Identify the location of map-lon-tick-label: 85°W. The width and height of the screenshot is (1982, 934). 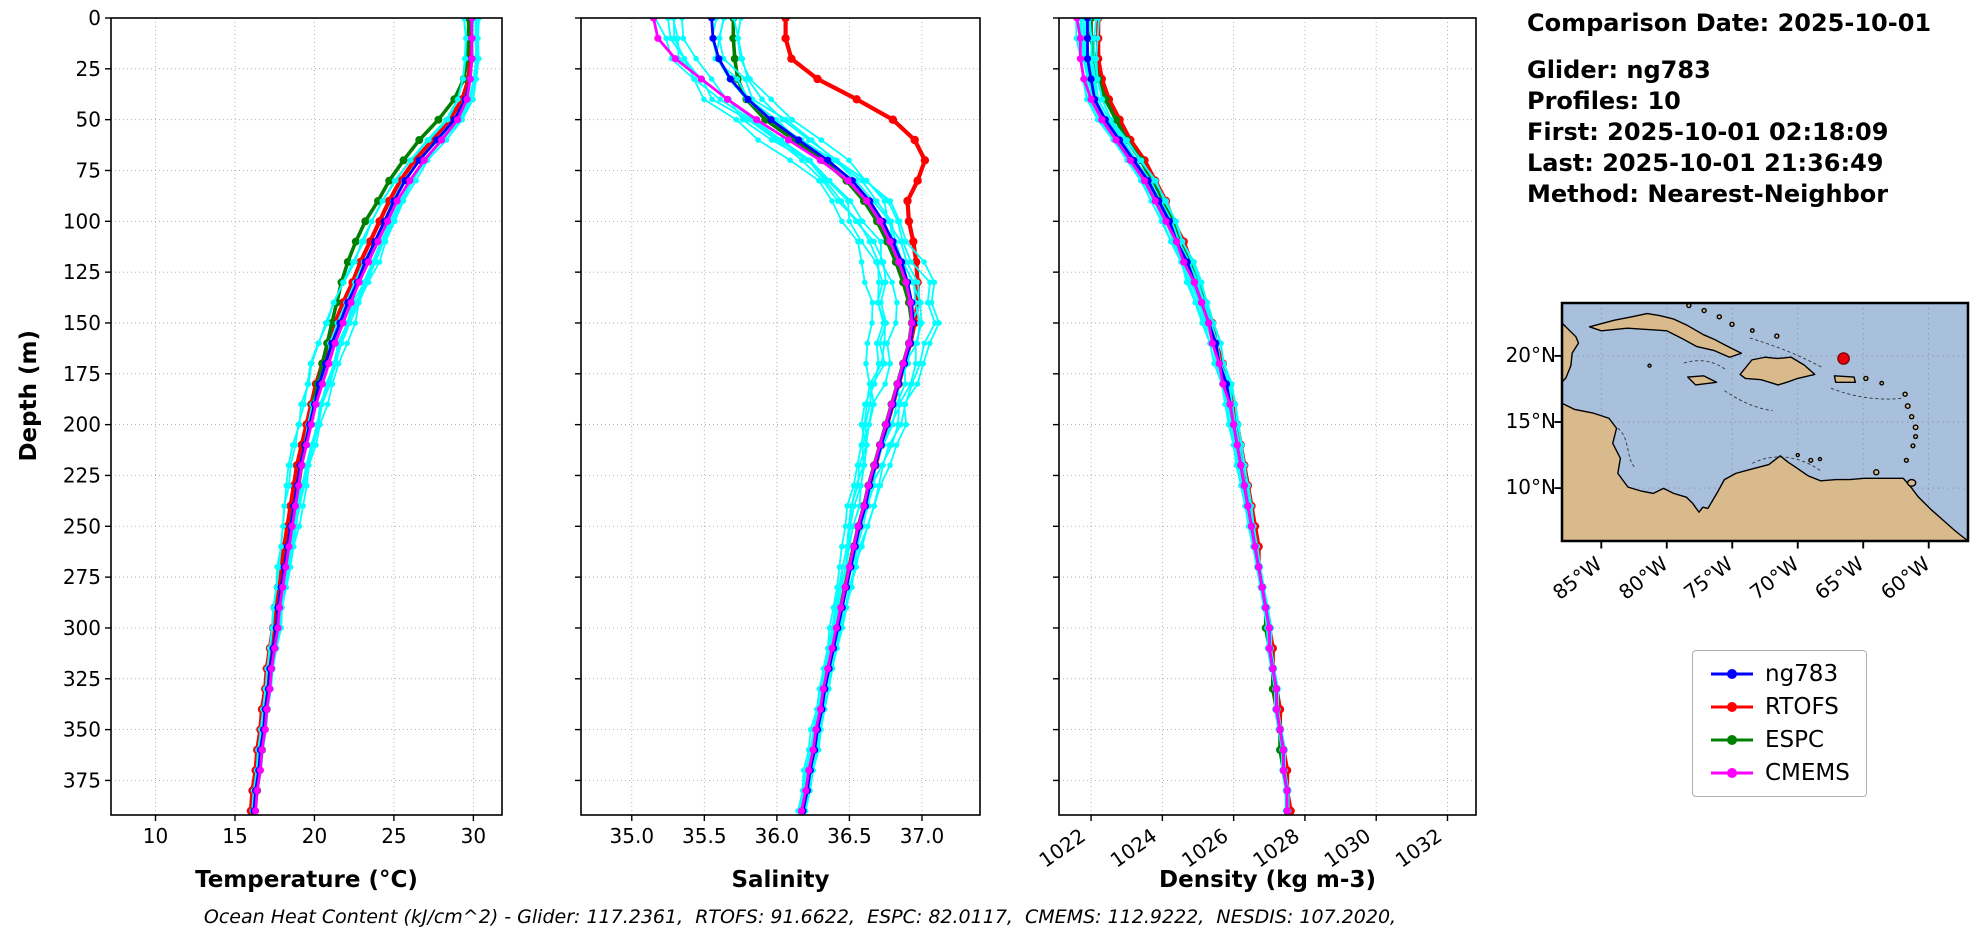
(1577, 578).